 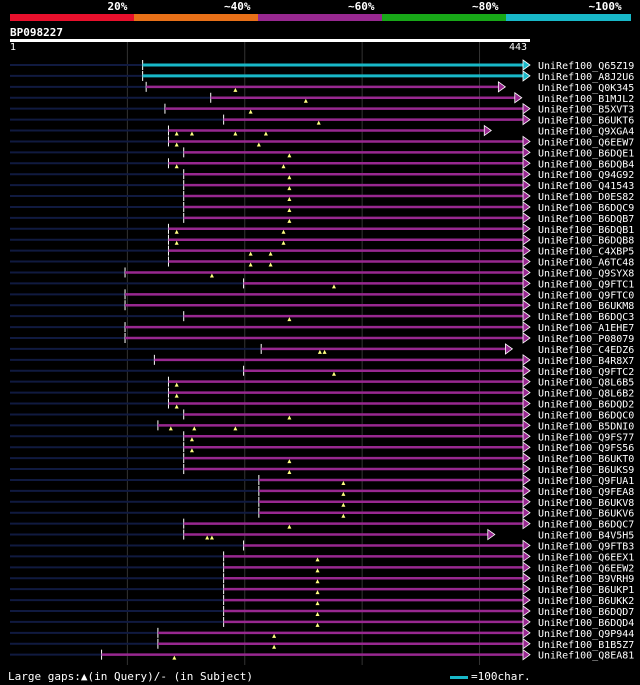 I want to click on hit-label: UniRef100_B4R8X7, so click(x=586, y=361).